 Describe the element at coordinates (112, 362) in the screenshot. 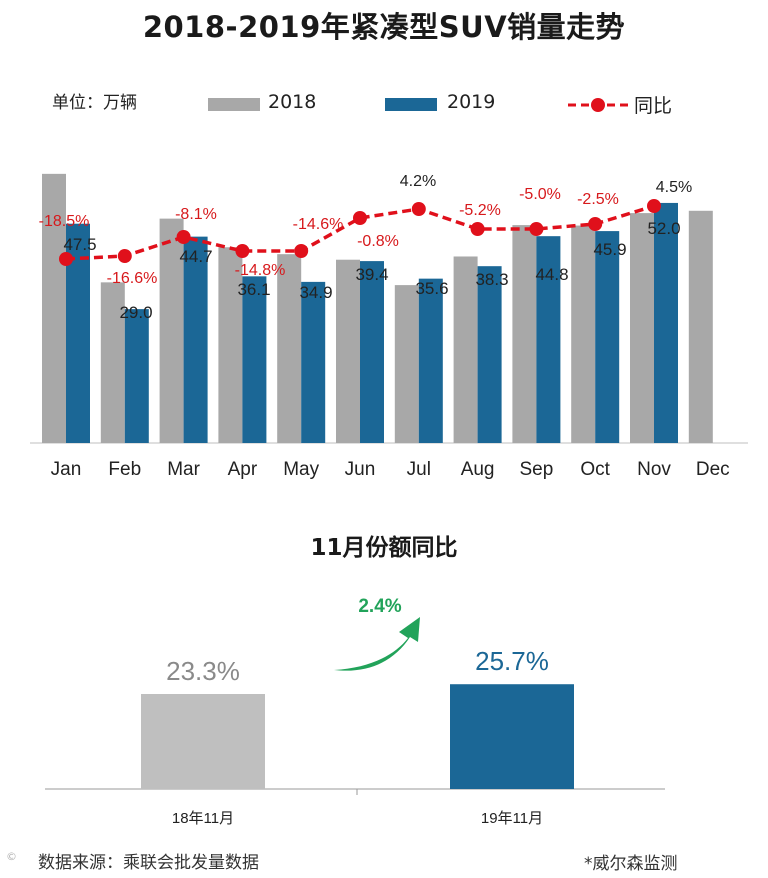

I see `bar-2018-feb` at that location.